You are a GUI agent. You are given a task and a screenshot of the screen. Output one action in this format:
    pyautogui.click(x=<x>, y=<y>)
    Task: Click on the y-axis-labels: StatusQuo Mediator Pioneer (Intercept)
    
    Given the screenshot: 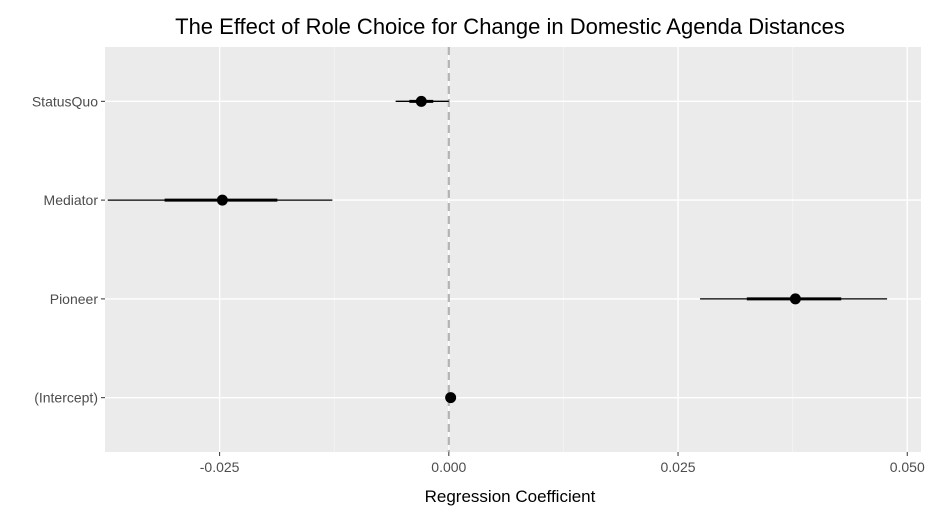 What is the action you would take?
    pyautogui.click(x=68, y=249)
    